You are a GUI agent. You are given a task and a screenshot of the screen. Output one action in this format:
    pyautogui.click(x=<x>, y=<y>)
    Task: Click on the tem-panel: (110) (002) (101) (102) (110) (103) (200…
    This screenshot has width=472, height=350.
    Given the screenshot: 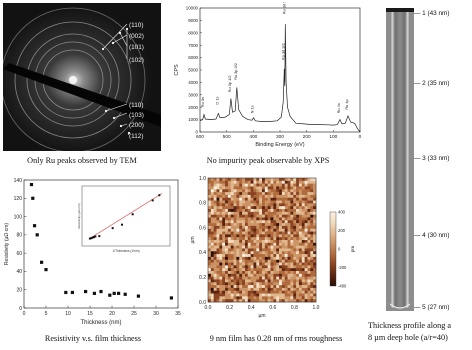 What is the action you would take?
    pyautogui.click(x=80, y=78)
    